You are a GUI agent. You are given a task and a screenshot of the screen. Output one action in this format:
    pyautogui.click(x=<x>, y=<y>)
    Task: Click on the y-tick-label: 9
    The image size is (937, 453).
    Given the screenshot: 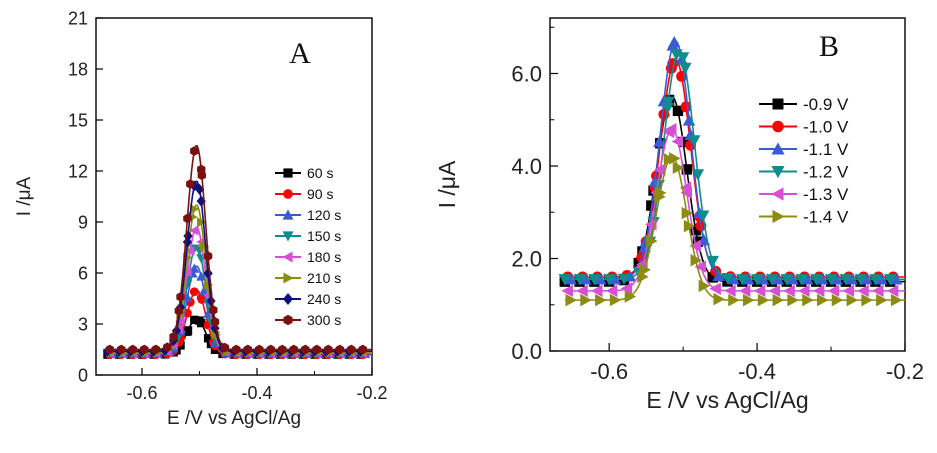 What is the action you would take?
    pyautogui.click(x=83, y=222)
    